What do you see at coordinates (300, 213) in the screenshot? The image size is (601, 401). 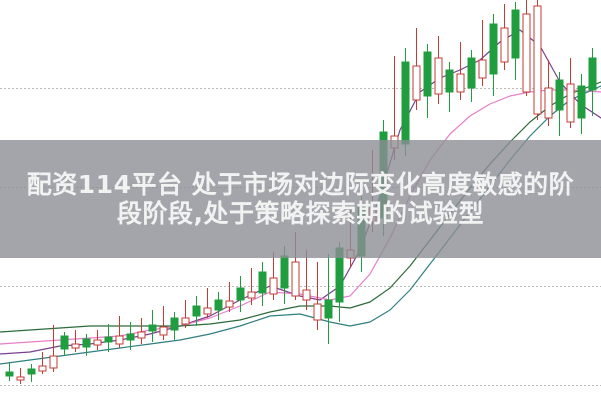 I see `caption-line-2: 段阶段,处于策略探索期的试验型` at bounding box center [300, 213].